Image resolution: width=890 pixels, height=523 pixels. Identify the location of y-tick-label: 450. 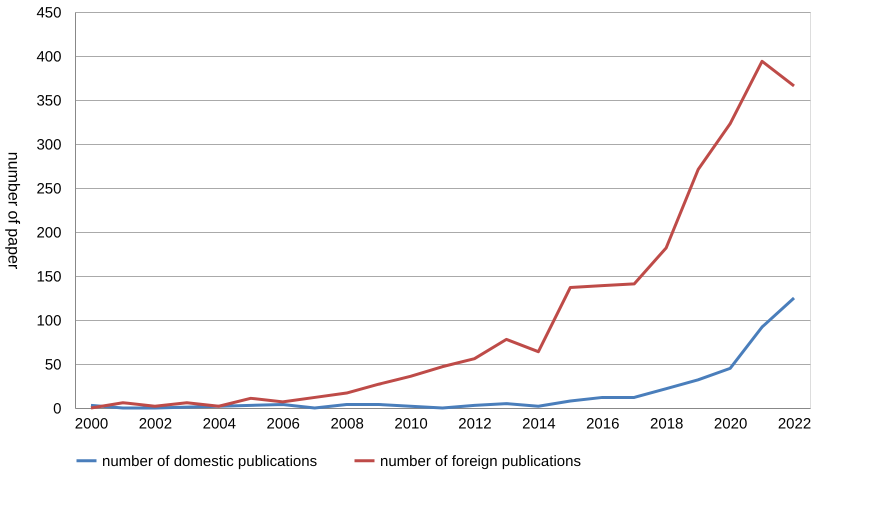
(49, 13).